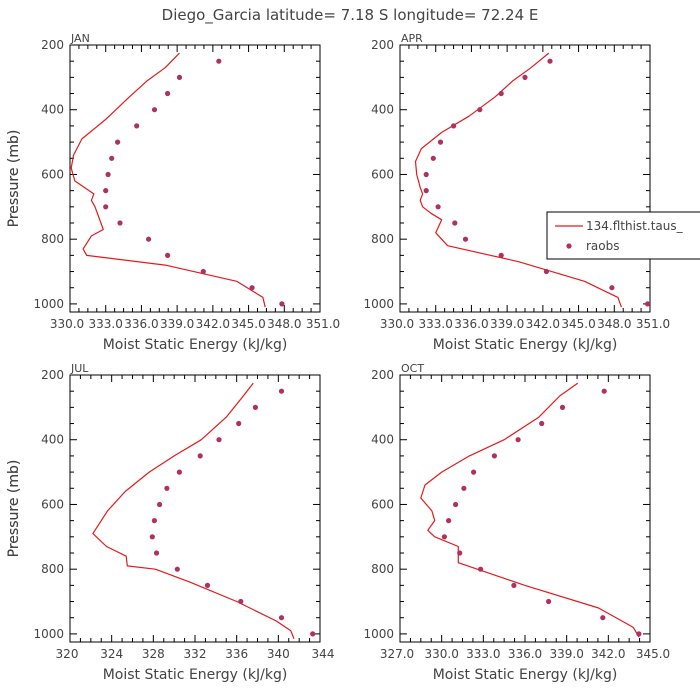  I want to click on x-tick-label: 340, so click(278, 654).